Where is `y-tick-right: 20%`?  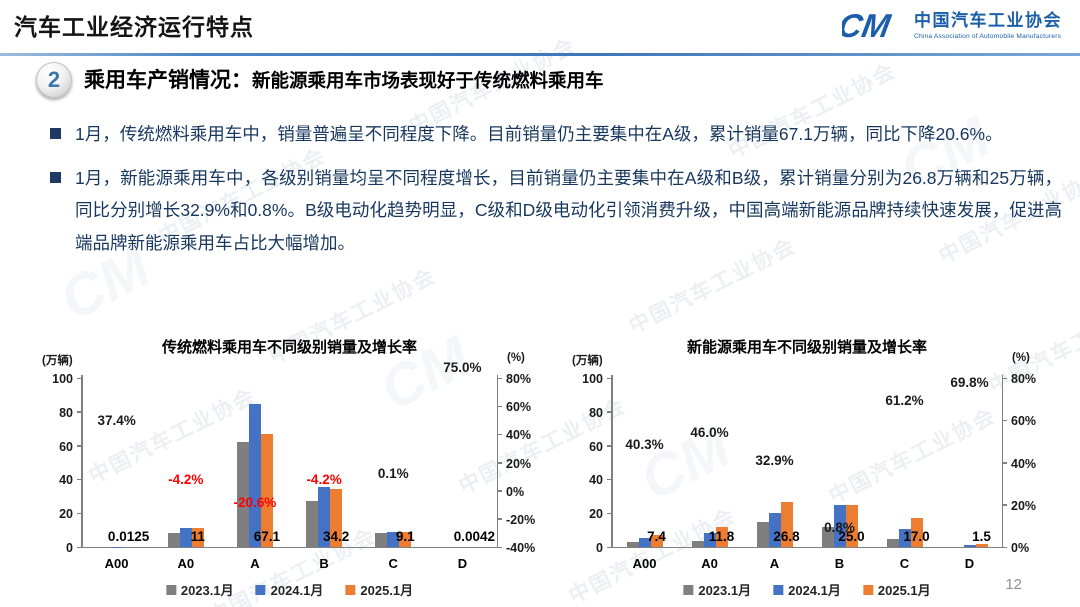
y-tick-right: 20% is located at coordinates (1024, 505).